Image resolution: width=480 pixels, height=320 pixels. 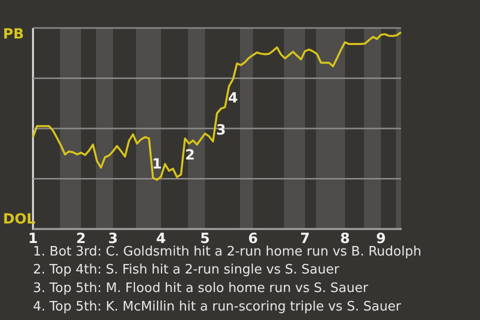 I want to click on annotation: 3, so click(x=221, y=130).